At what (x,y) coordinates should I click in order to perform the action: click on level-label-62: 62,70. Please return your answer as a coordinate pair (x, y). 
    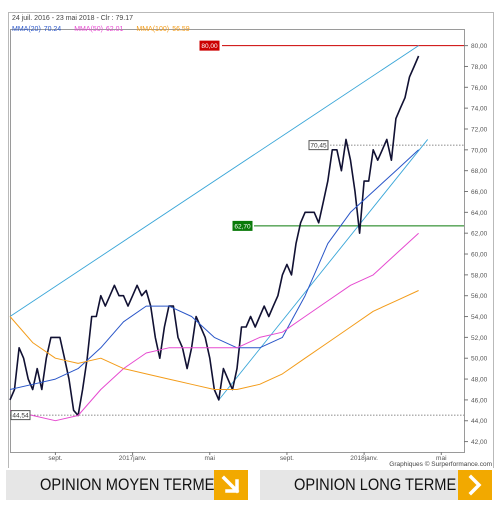
    Looking at the image, I should click on (242, 226).